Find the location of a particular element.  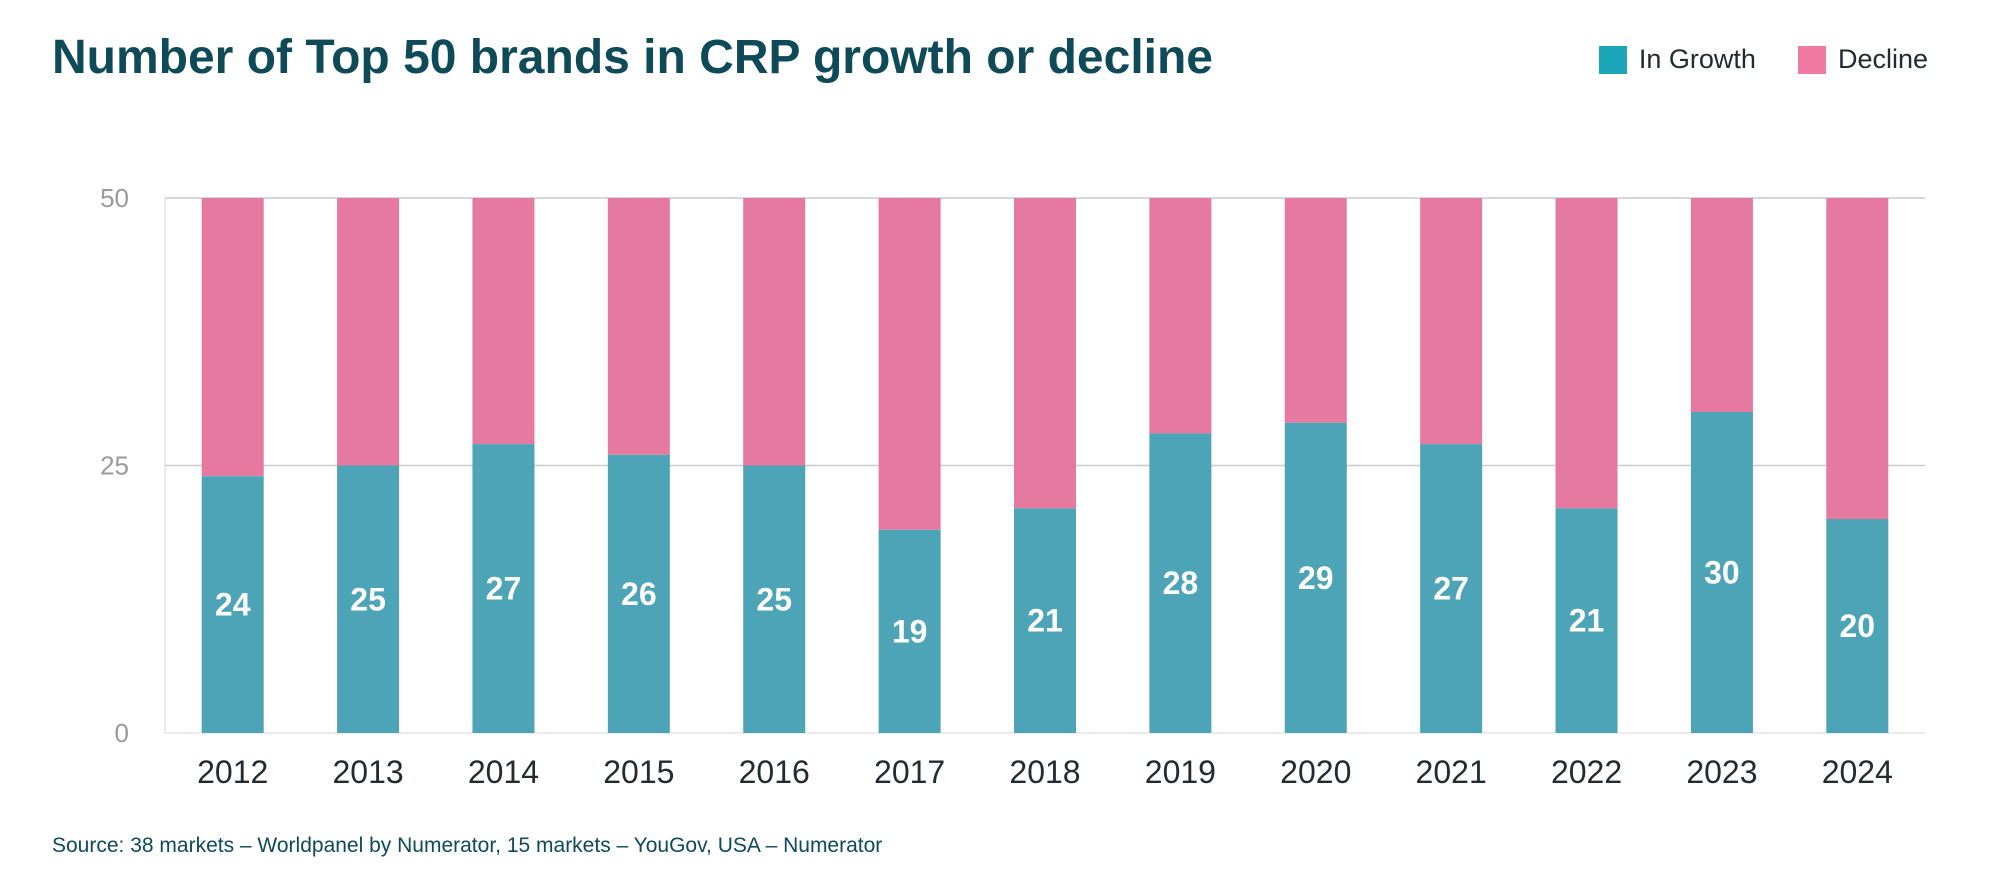

x-tick-label: 2021 is located at coordinates (1451, 772).